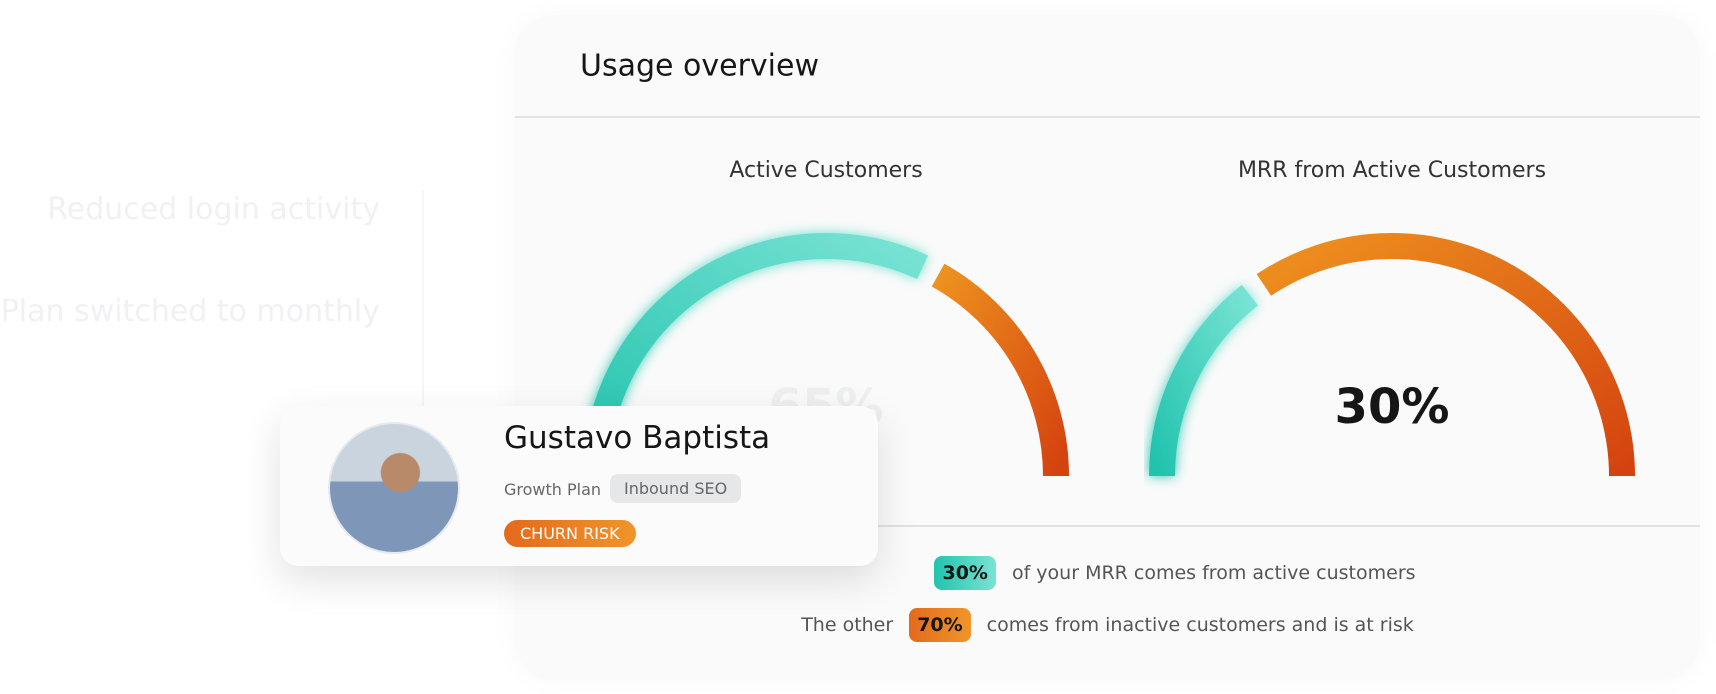  I want to click on profile-tag: Inbound SEO, so click(676, 488).